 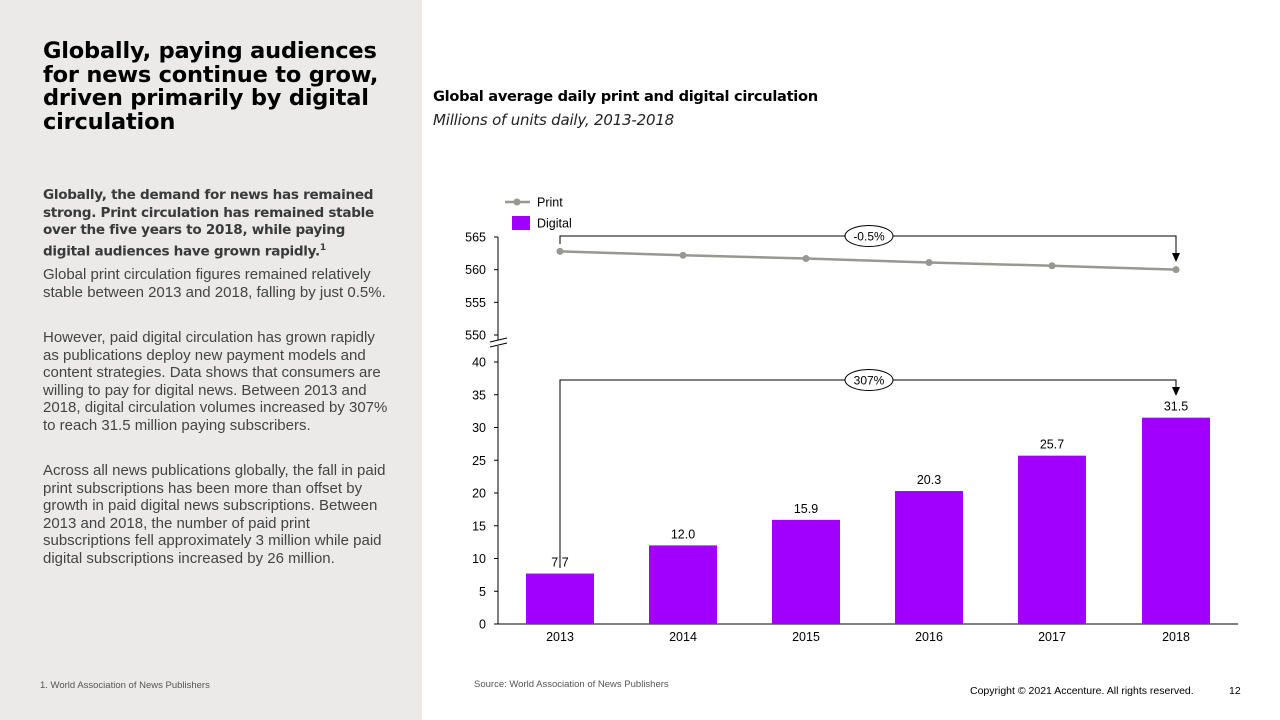 What do you see at coordinates (1176, 637) in the screenshot?
I see `x-tick-label: 2018` at bounding box center [1176, 637].